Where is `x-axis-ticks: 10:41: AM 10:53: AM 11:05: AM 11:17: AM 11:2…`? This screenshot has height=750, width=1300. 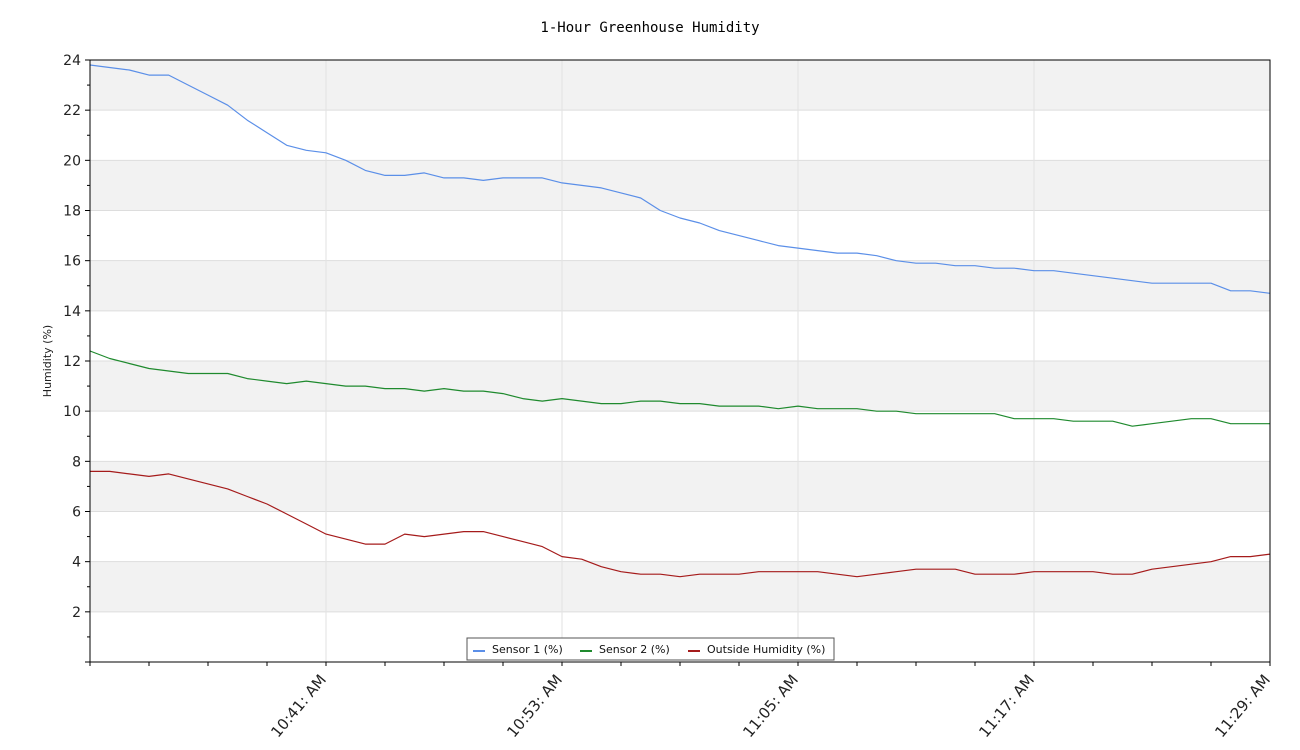 x-axis-ticks: 10:41: AM 10:53: AM 11:05: AM 11:17: AM 11:2… is located at coordinates (681, 701).